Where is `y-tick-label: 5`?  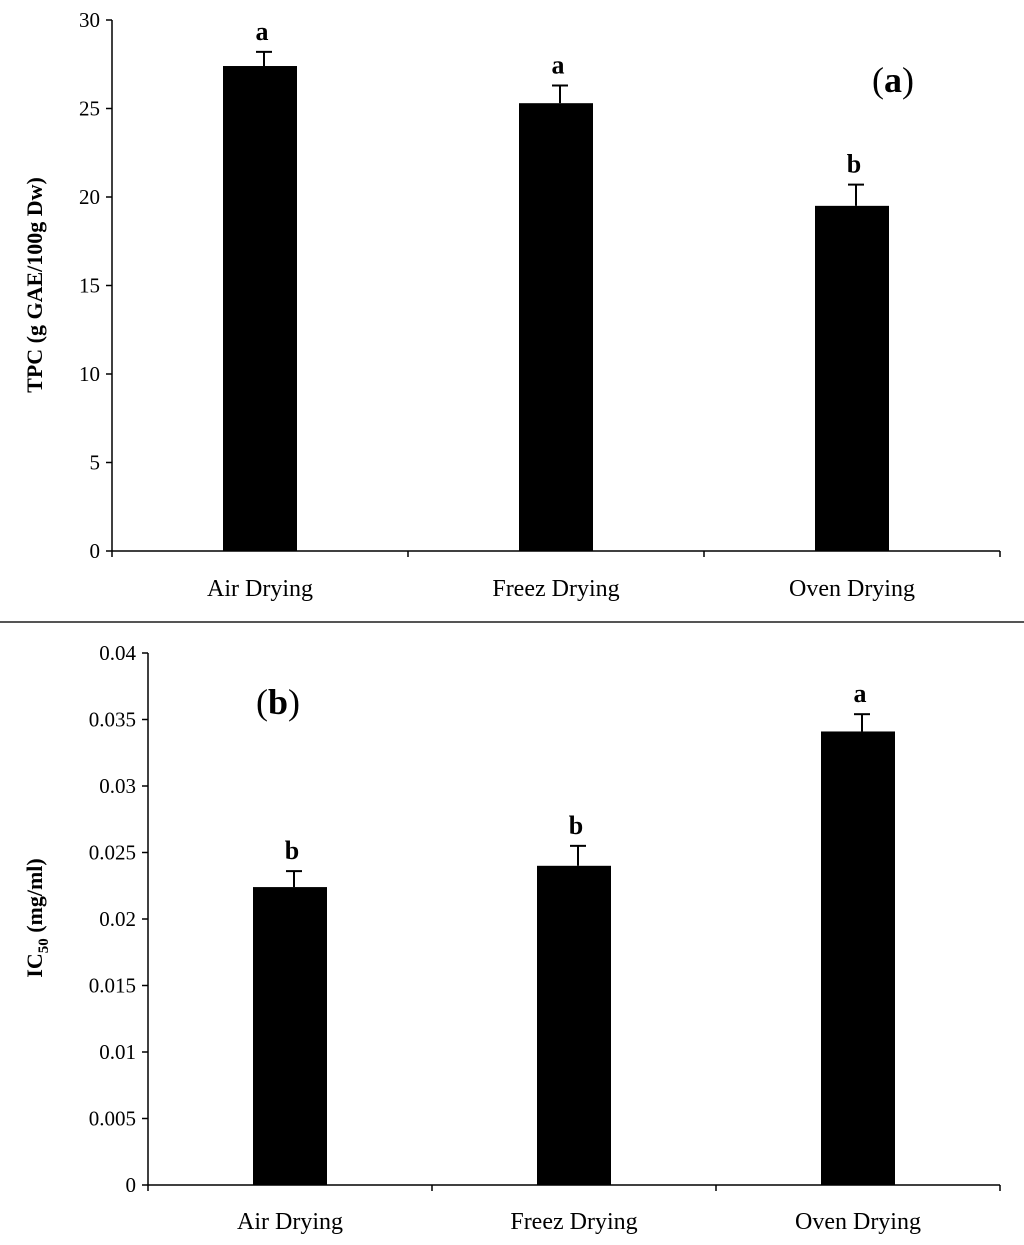
y-tick-label: 5 is located at coordinates (95, 463).